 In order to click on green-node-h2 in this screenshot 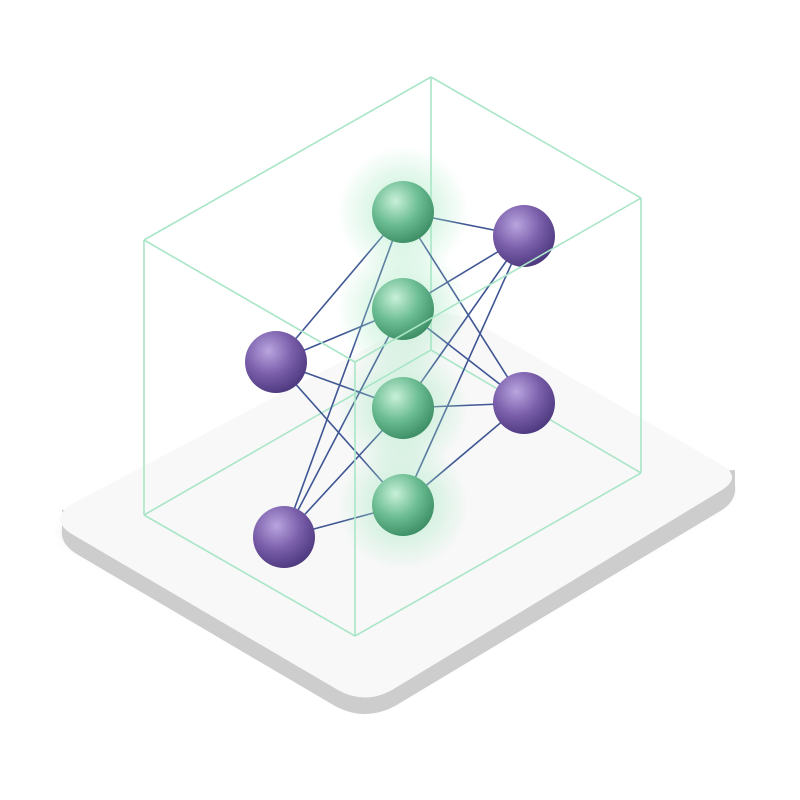, I will do `click(403, 309)`.